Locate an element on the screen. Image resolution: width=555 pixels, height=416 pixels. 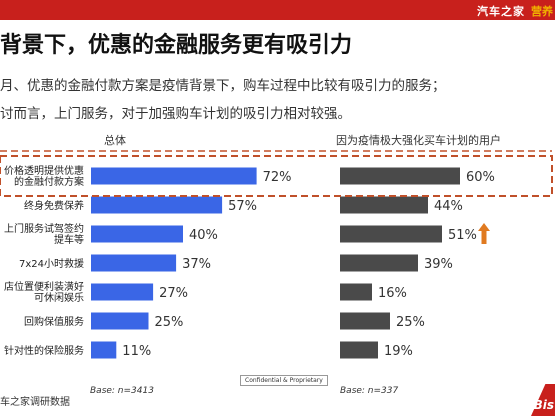
corner-logo-text: Bis is located at coordinates (543, 405).